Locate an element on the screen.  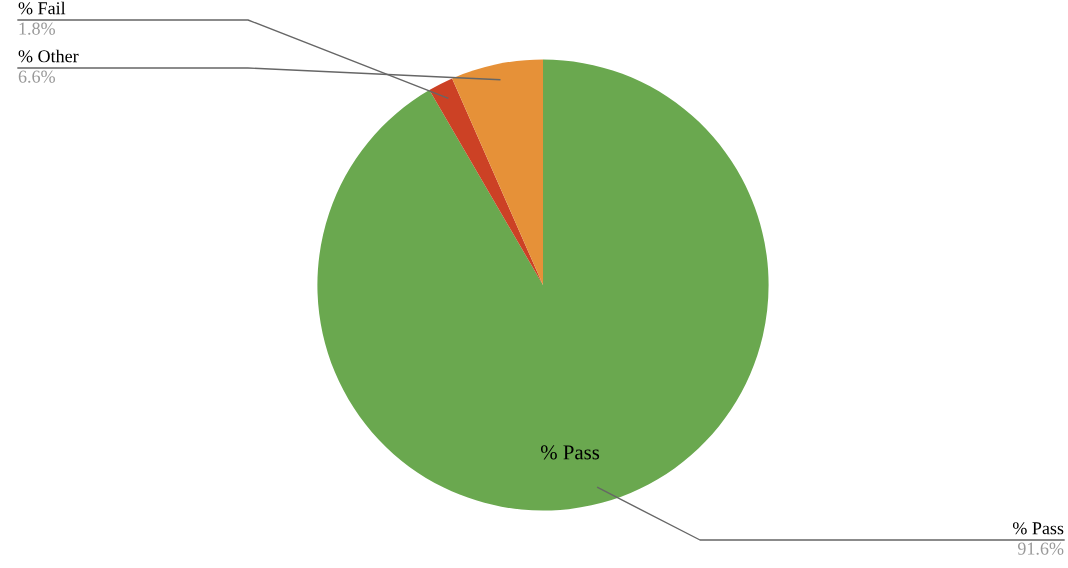
data-label: 1.8% is located at coordinates (37, 28).